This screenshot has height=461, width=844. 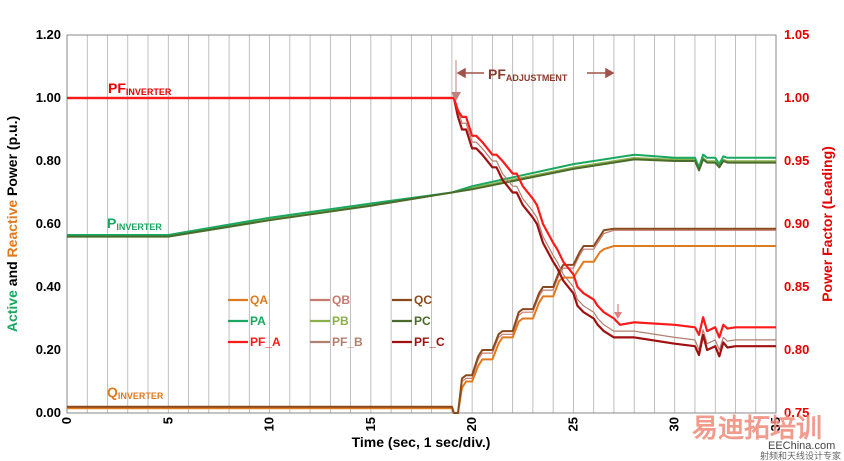 What do you see at coordinates (610, 73) in the screenshot?
I see `arrow-right-head` at bounding box center [610, 73].